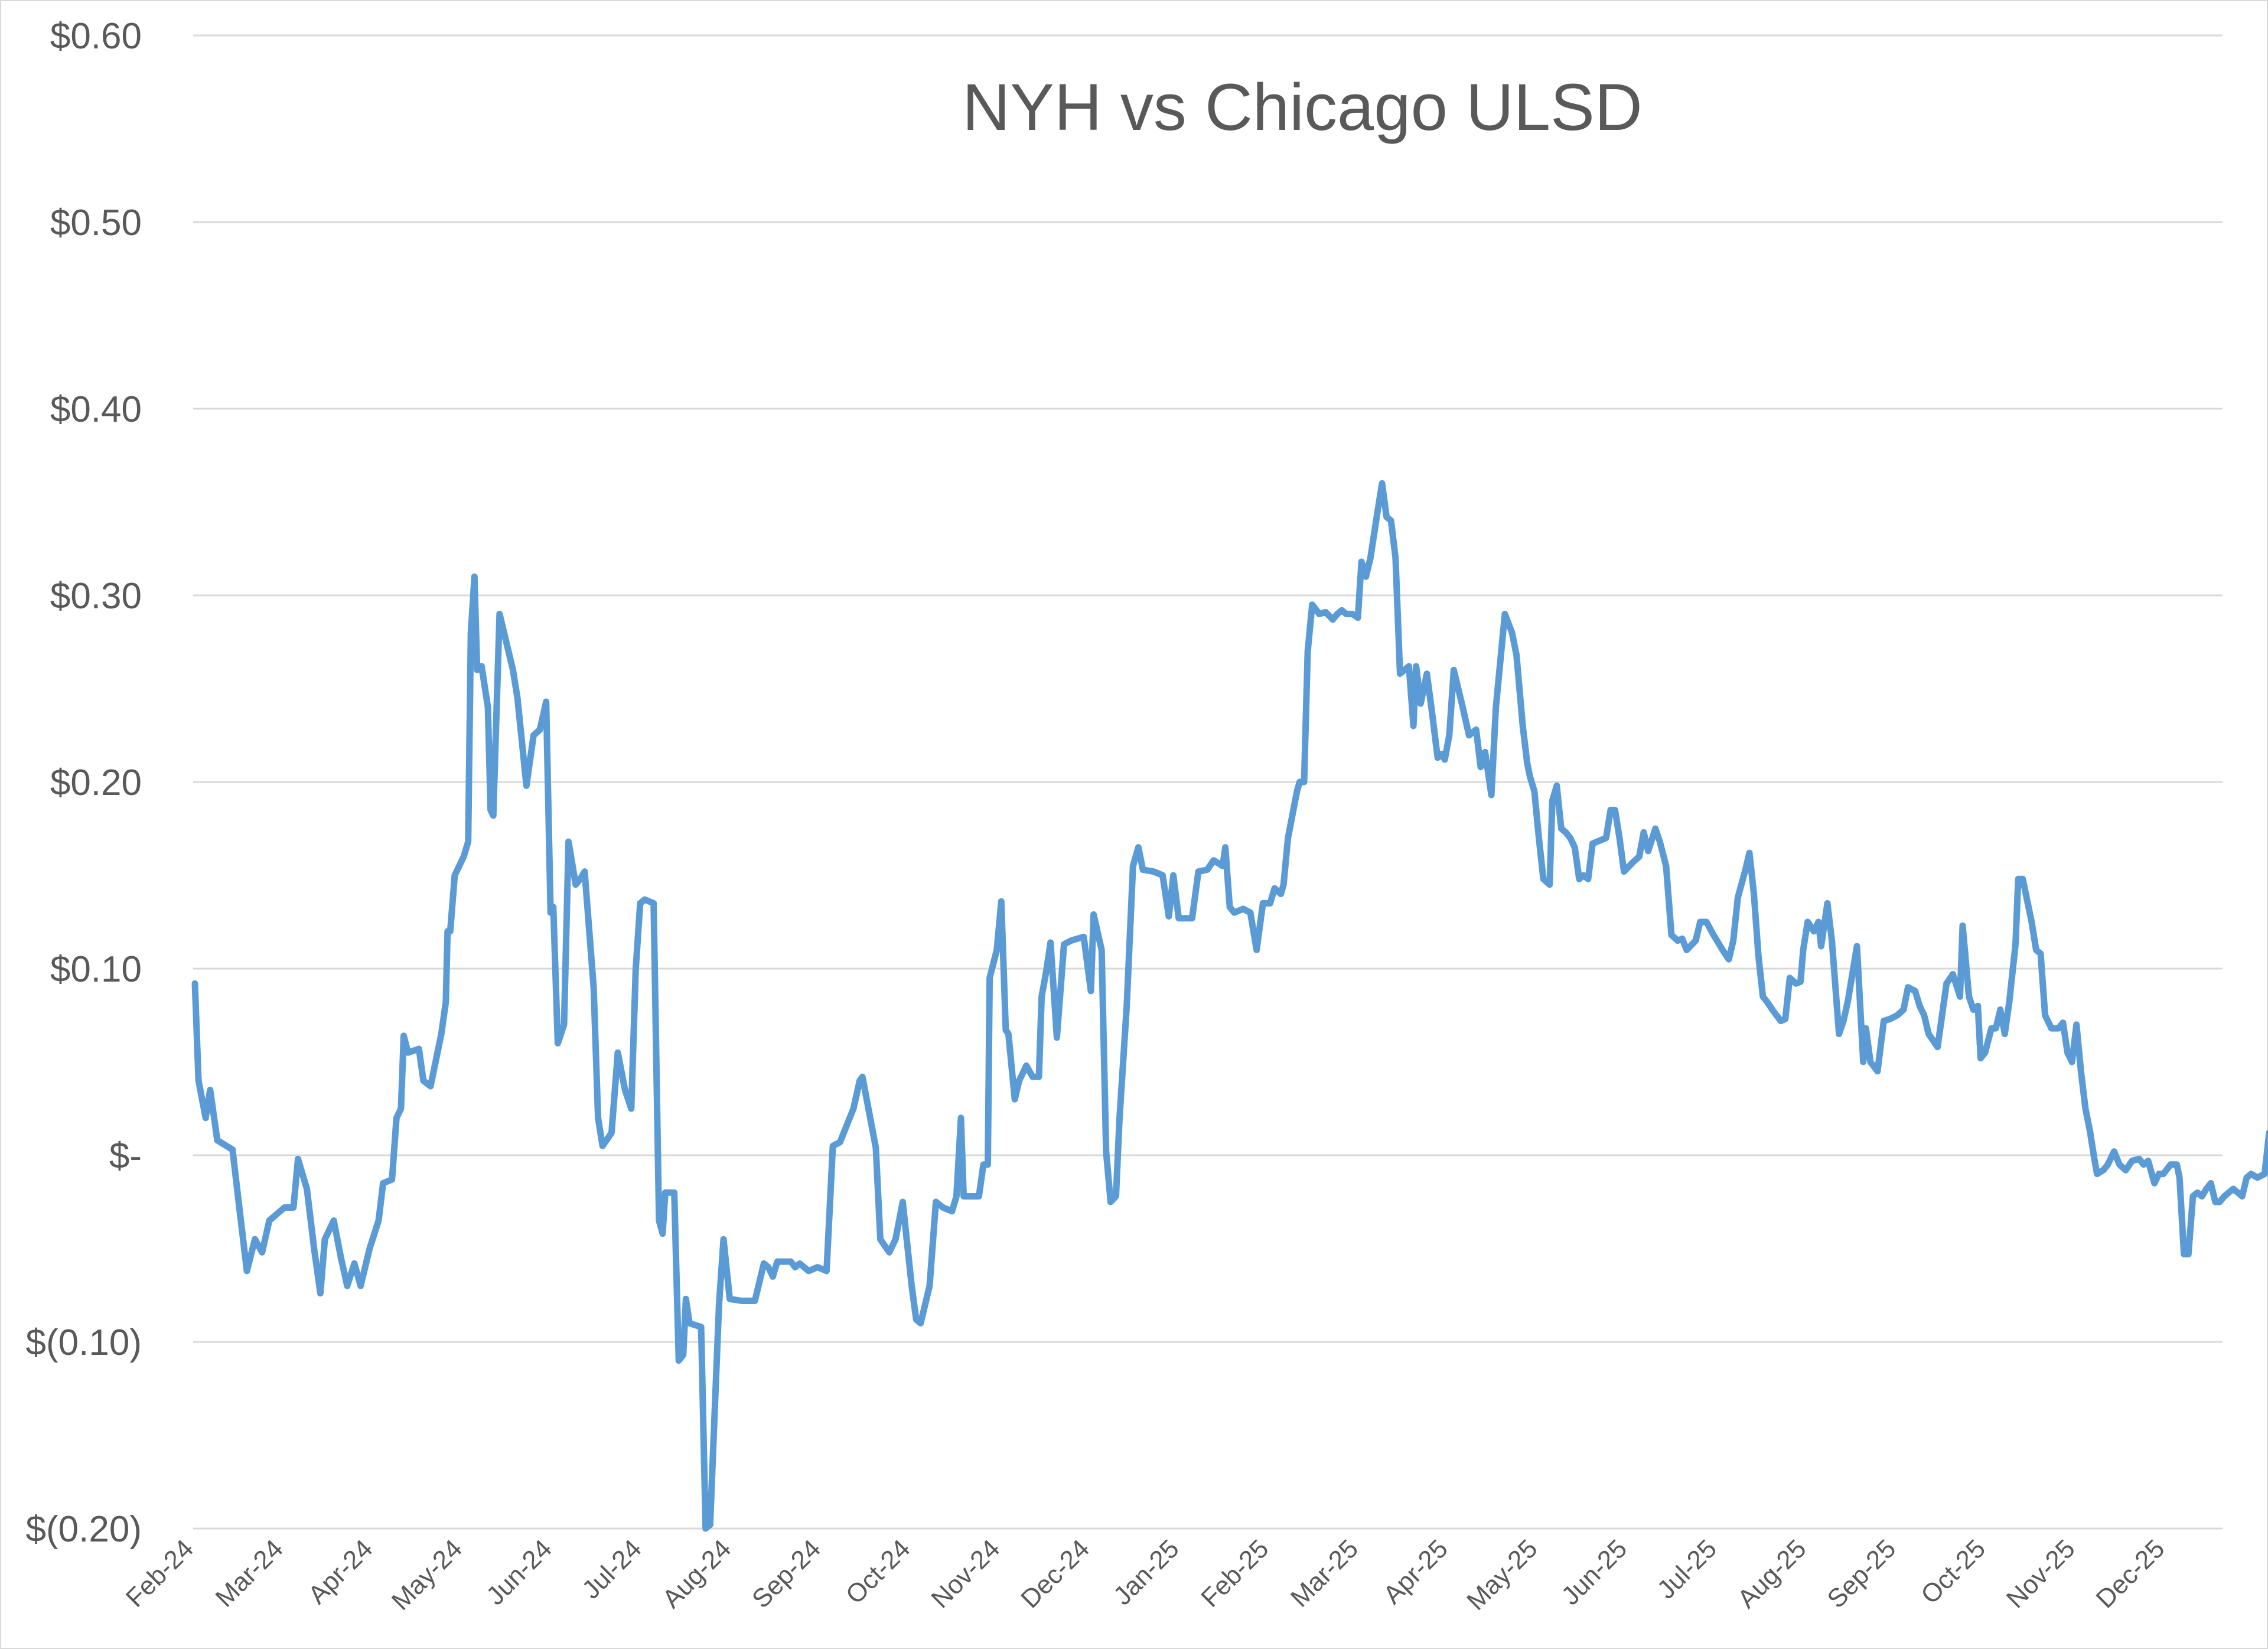 The height and width of the screenshot is (1649, 2268). Describe the element at coordinates (96, 969) in the screenshot. I see `y-tick-label: $0.10` at that location.